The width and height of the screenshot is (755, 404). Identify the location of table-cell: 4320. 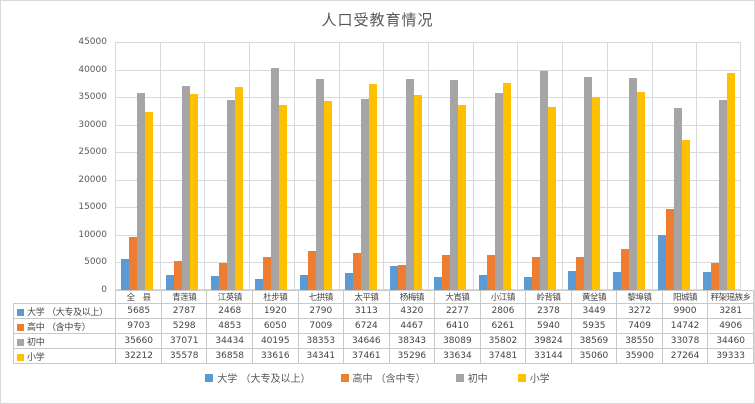
(412, 311).